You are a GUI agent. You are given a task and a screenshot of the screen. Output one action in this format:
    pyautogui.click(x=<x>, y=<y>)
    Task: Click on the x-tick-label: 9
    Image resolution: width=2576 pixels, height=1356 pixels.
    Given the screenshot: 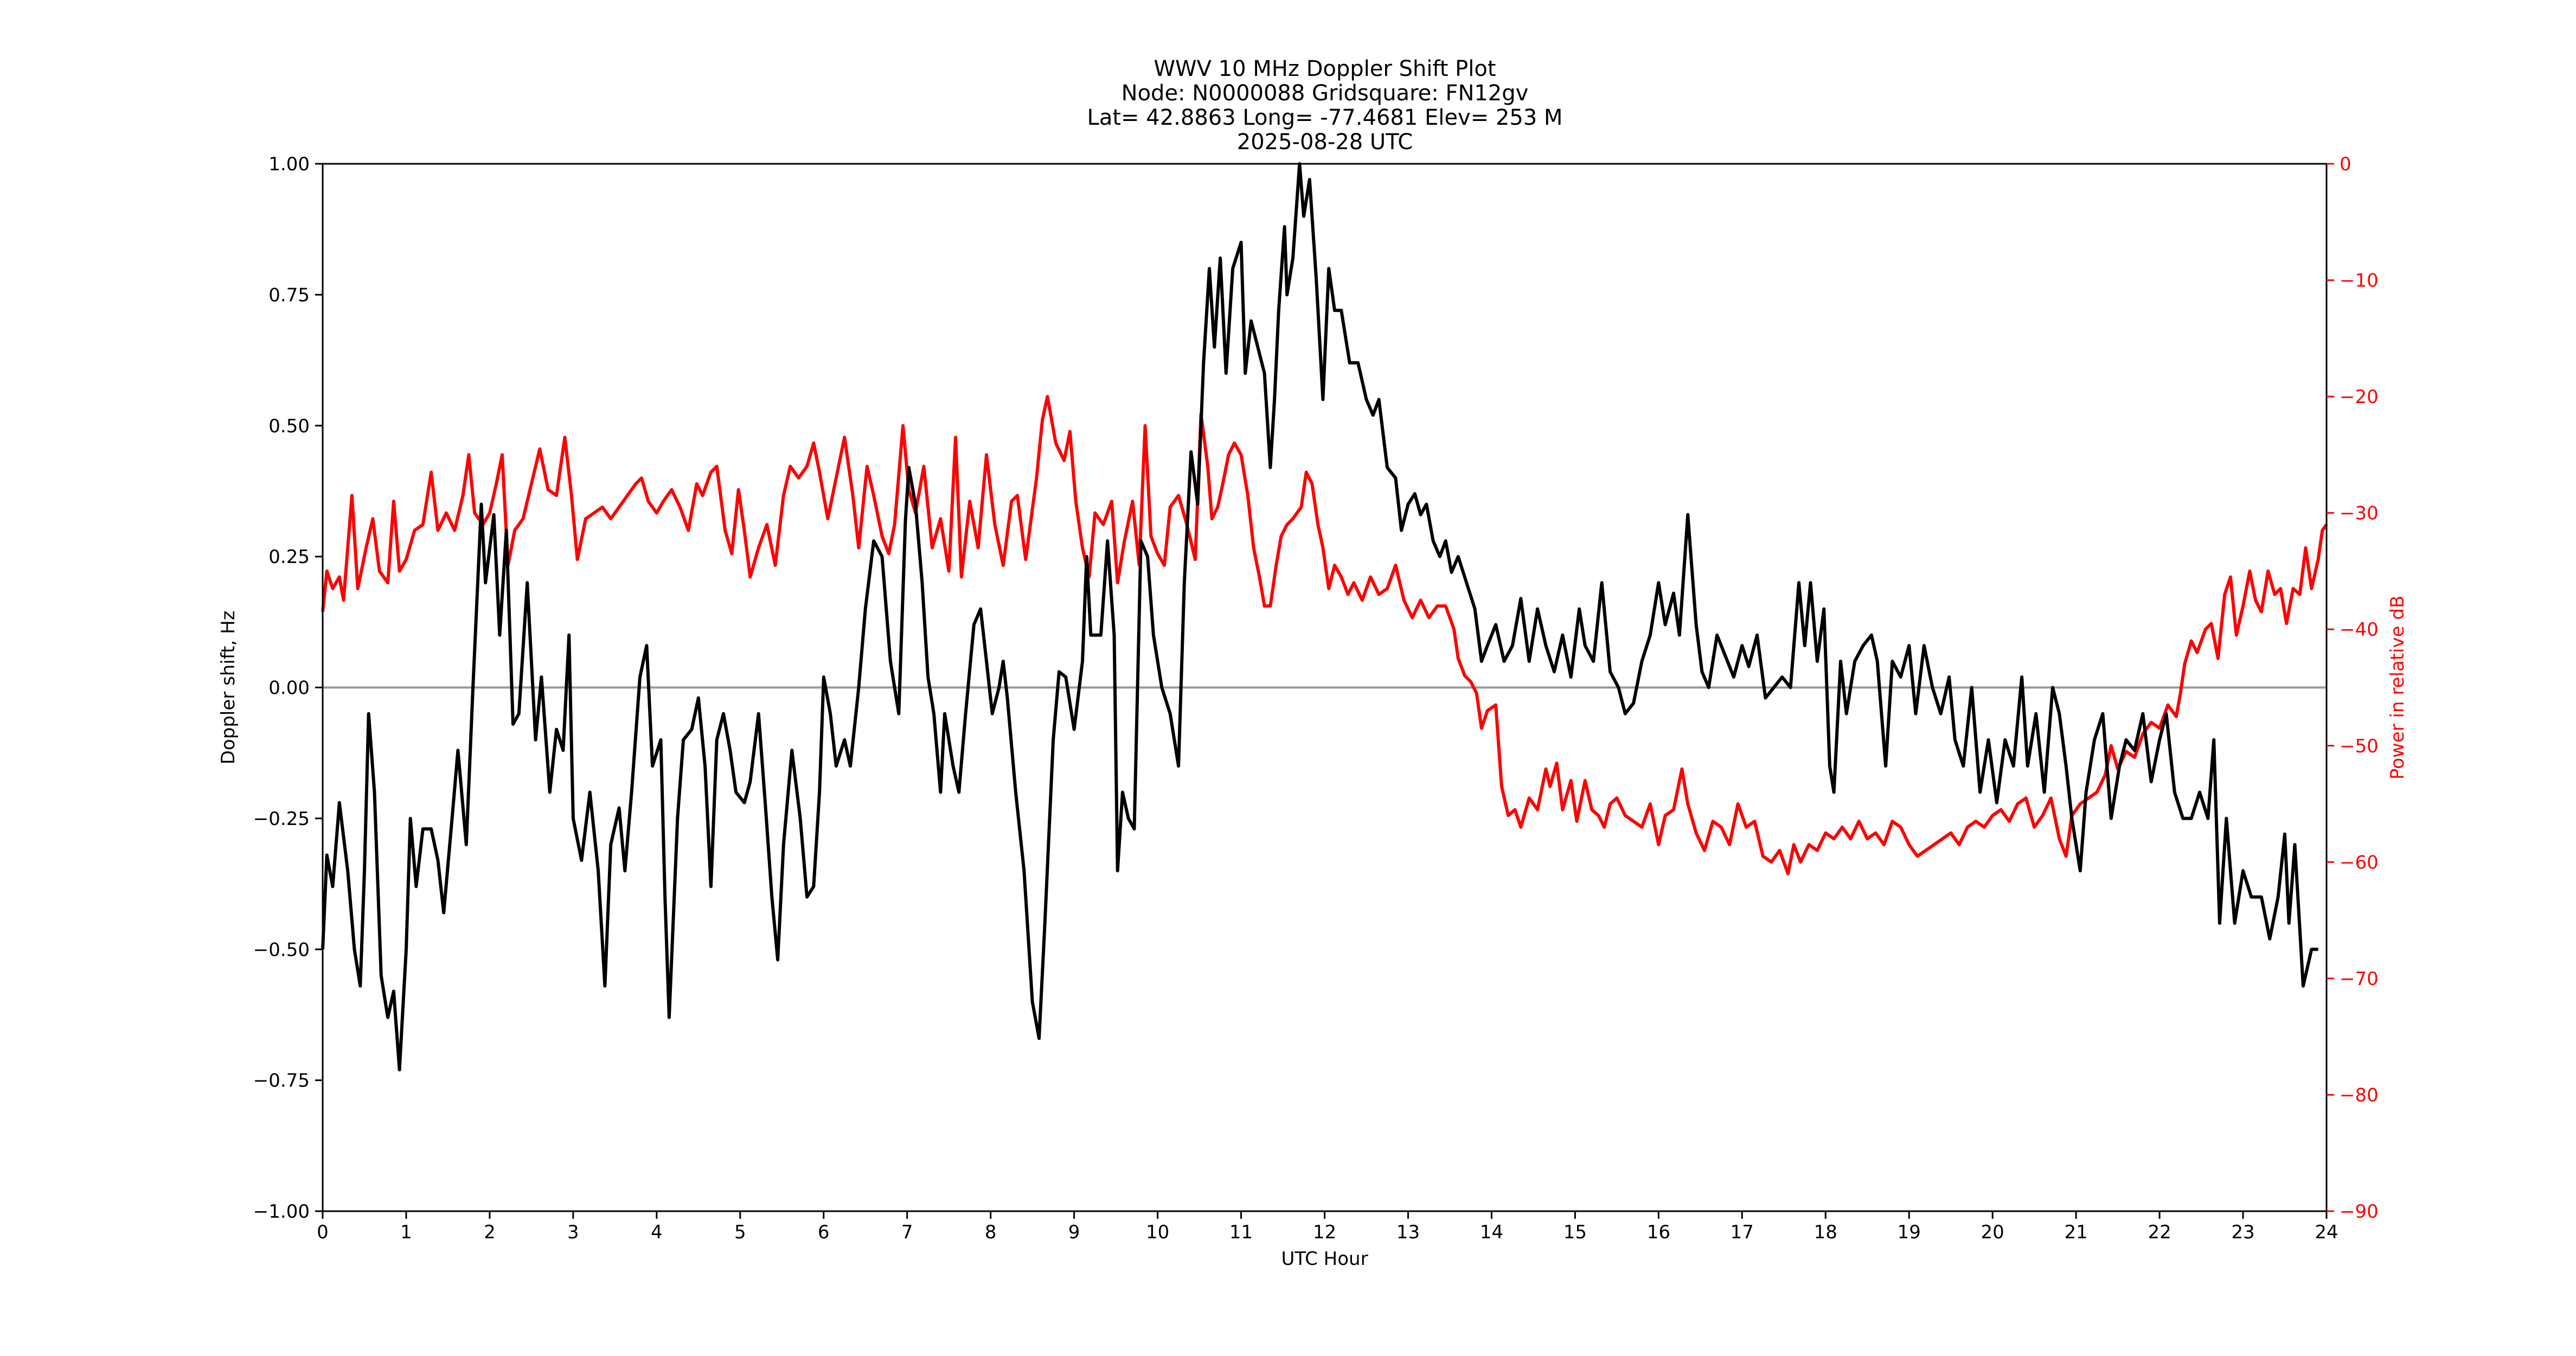 What is the action you would take?
    pyautogui.click(x=1074, y=1232)
    